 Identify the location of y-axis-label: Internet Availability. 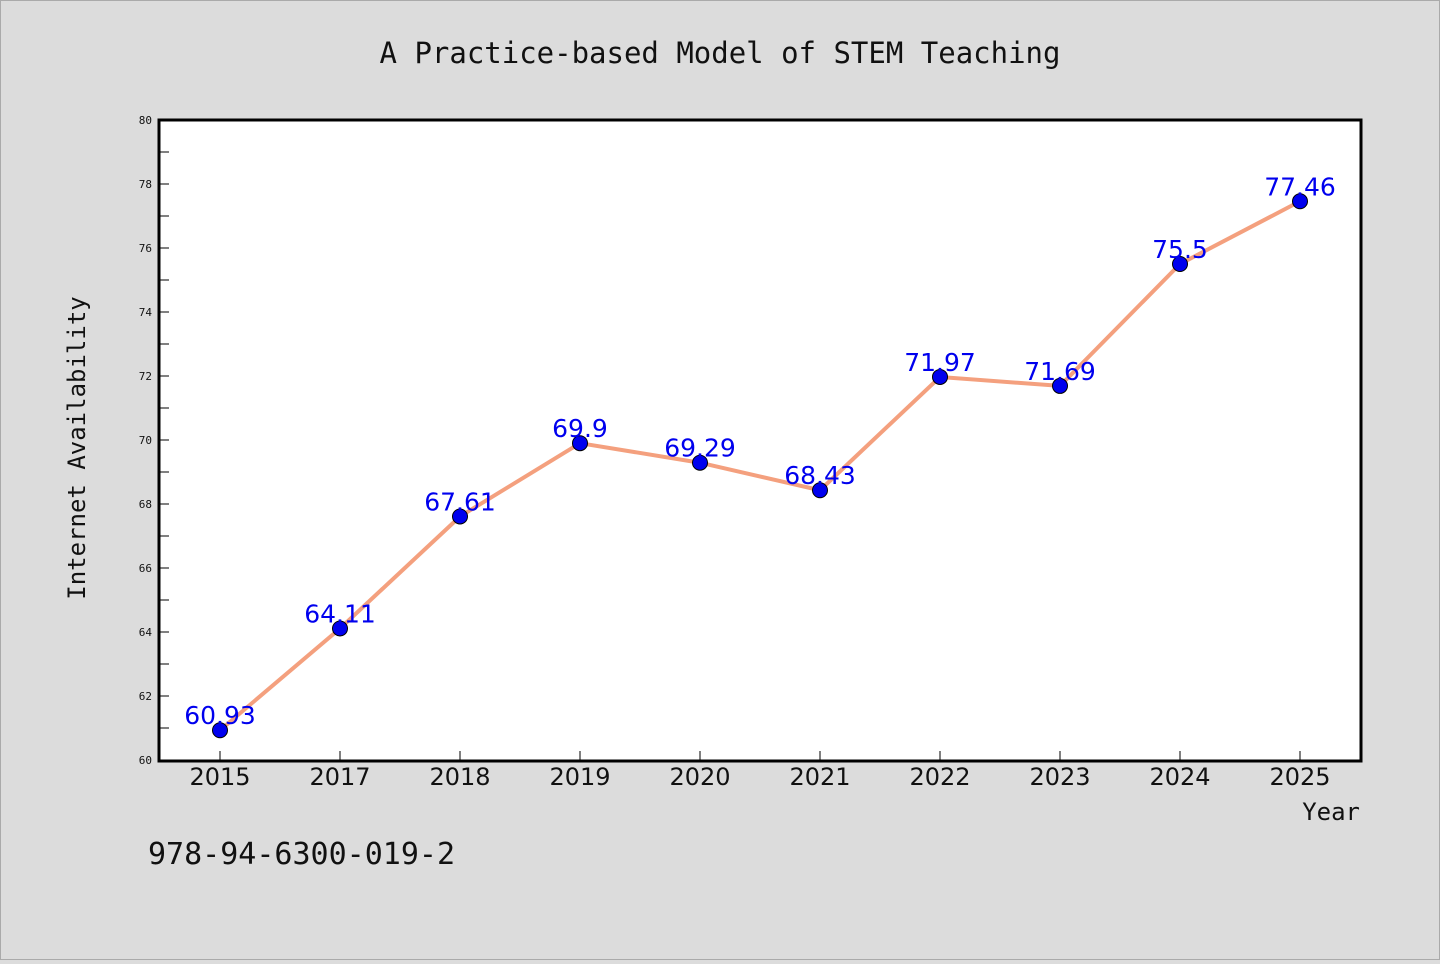
(77, 447).